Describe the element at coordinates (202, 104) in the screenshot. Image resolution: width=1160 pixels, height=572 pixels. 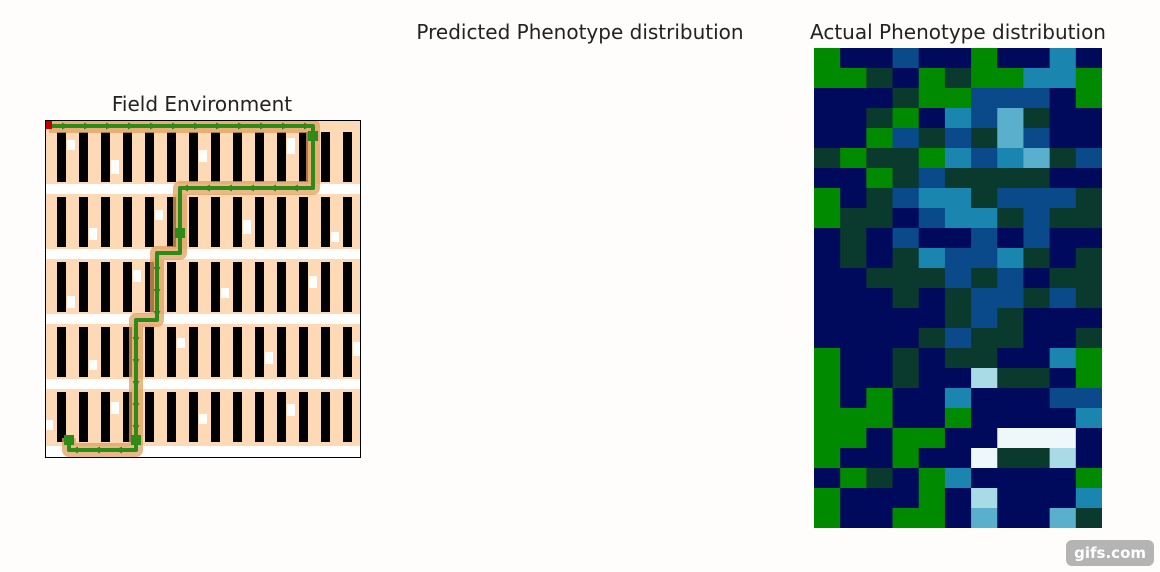
I see `field-environment-title: Field Environment` at that location.